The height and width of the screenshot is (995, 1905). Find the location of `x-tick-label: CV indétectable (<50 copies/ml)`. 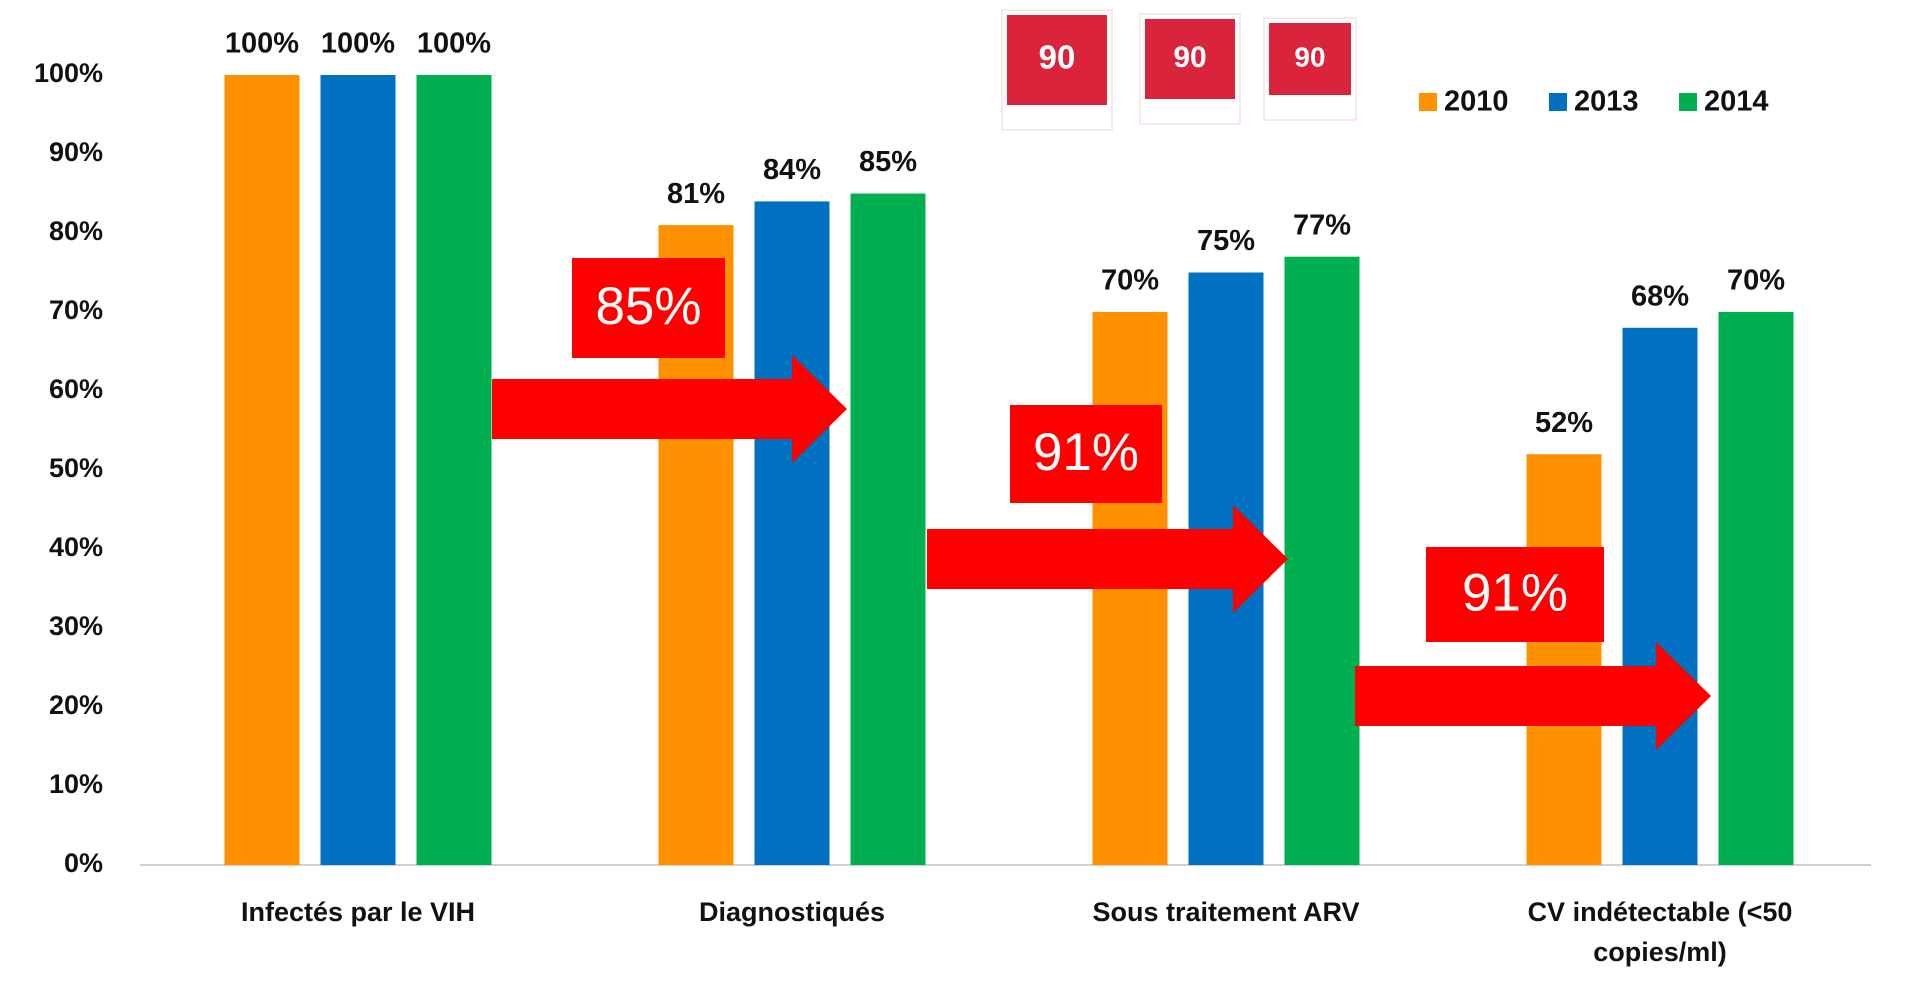

x-tick-label: CV indétectable (<50 copies/ml) is located at coordinates (1660, 932).